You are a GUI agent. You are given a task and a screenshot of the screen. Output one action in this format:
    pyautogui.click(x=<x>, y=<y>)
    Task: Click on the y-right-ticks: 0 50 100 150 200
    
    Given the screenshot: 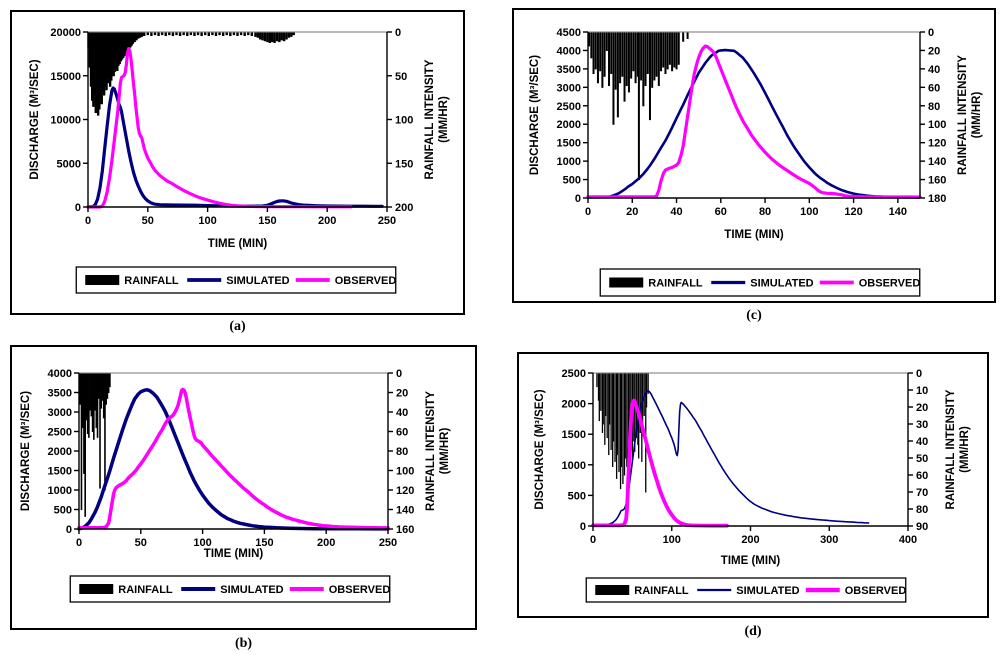 What is the action you would take?
    pyautogui.click(x=400, y=120)
    